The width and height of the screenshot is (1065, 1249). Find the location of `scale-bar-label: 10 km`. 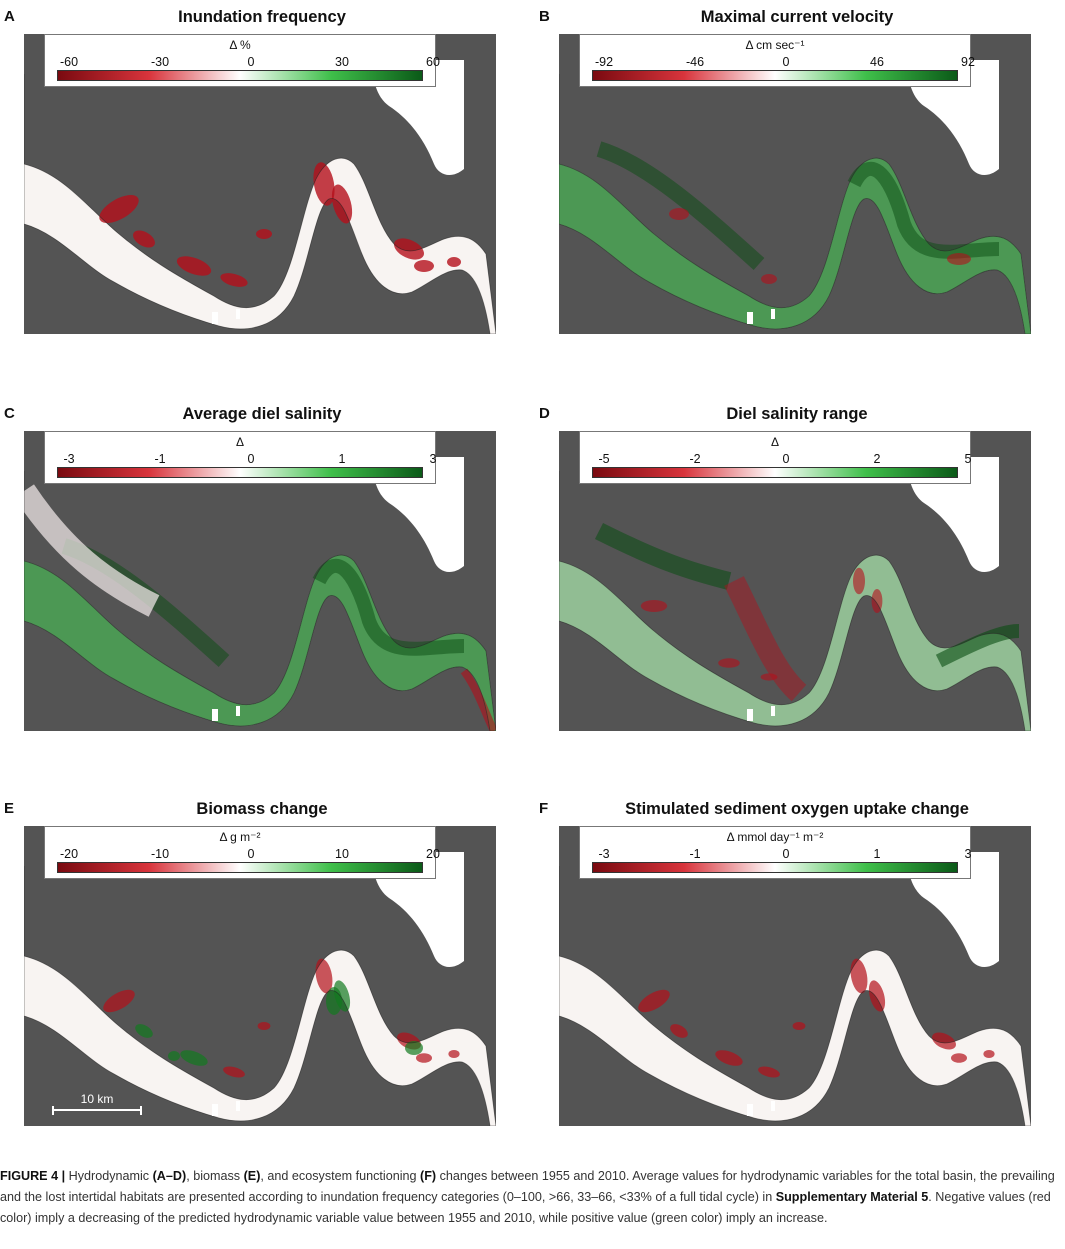

scale-bar-label: 10 km is located at coordinates (97, 1099).